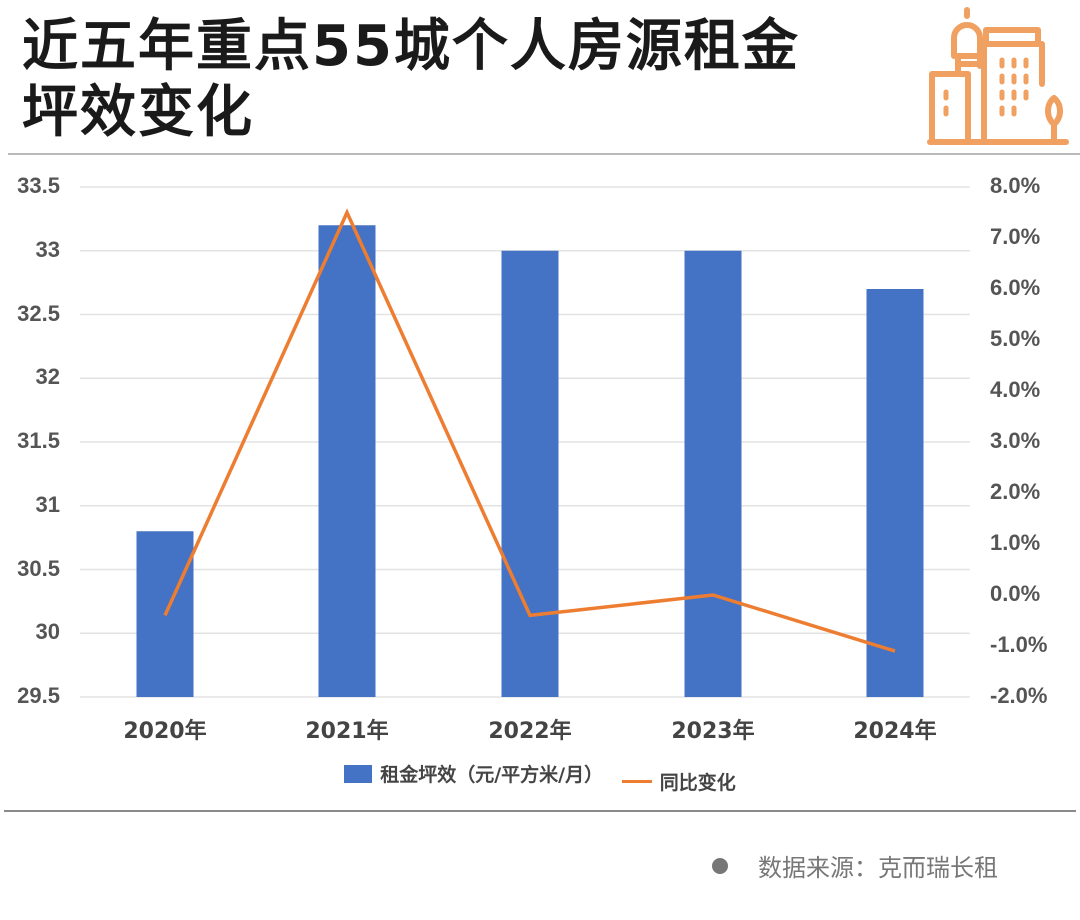  I want to click on legend-bar-swatch, so click(358, 773).